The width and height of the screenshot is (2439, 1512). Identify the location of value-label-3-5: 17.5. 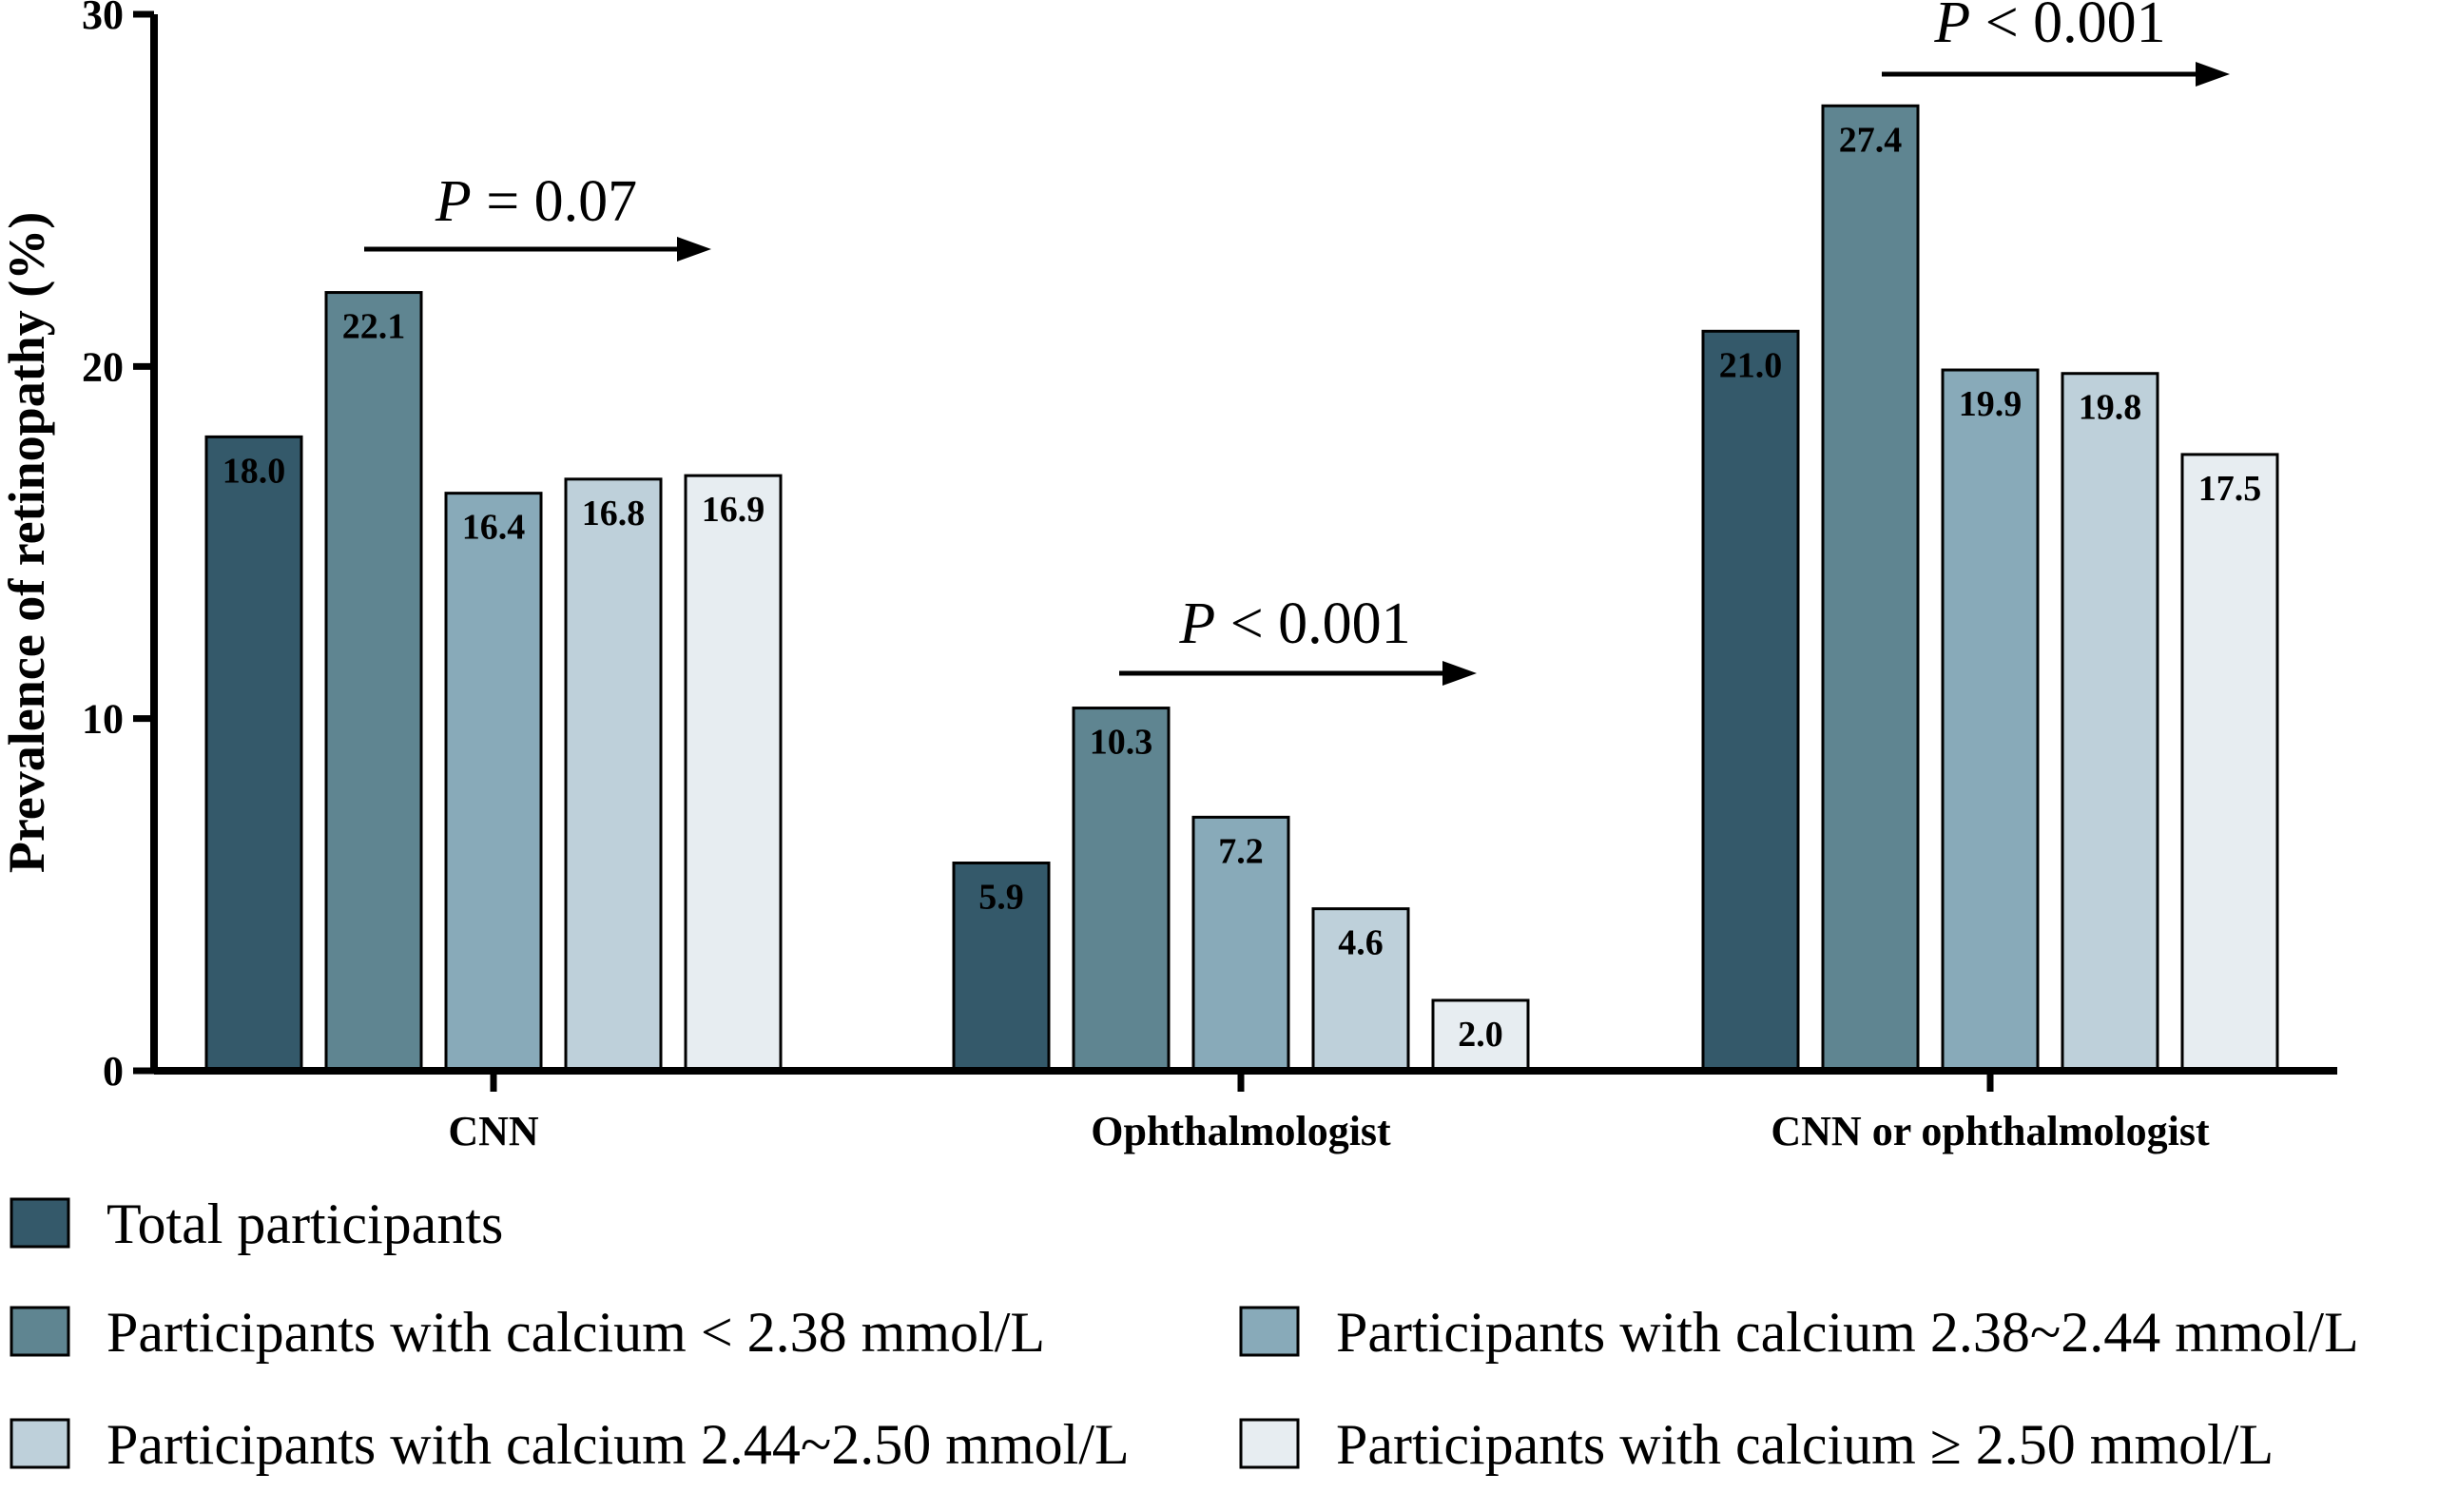
(2230, 489).